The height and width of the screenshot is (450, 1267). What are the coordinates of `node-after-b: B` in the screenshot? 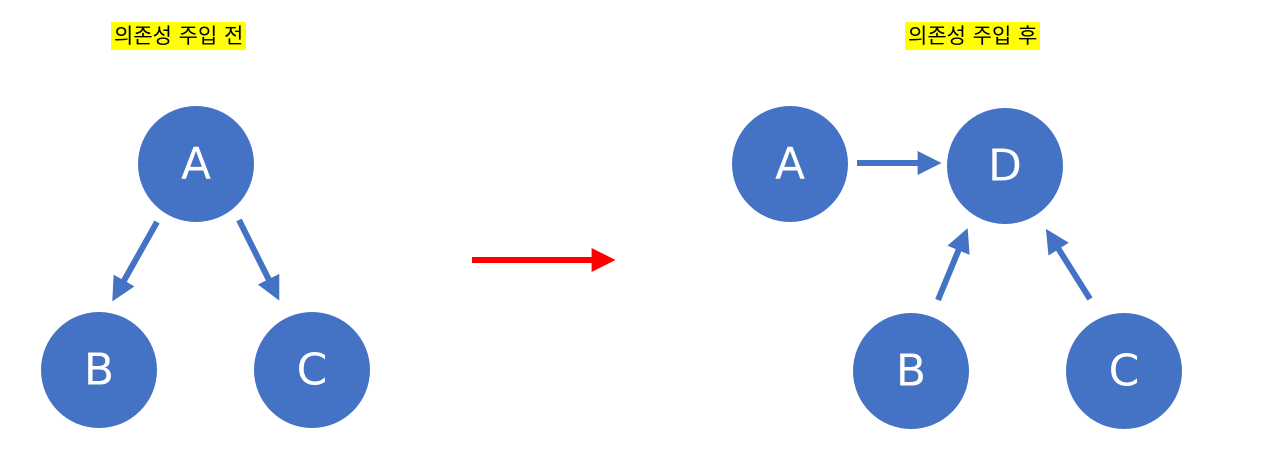 It's located at (911, 371).